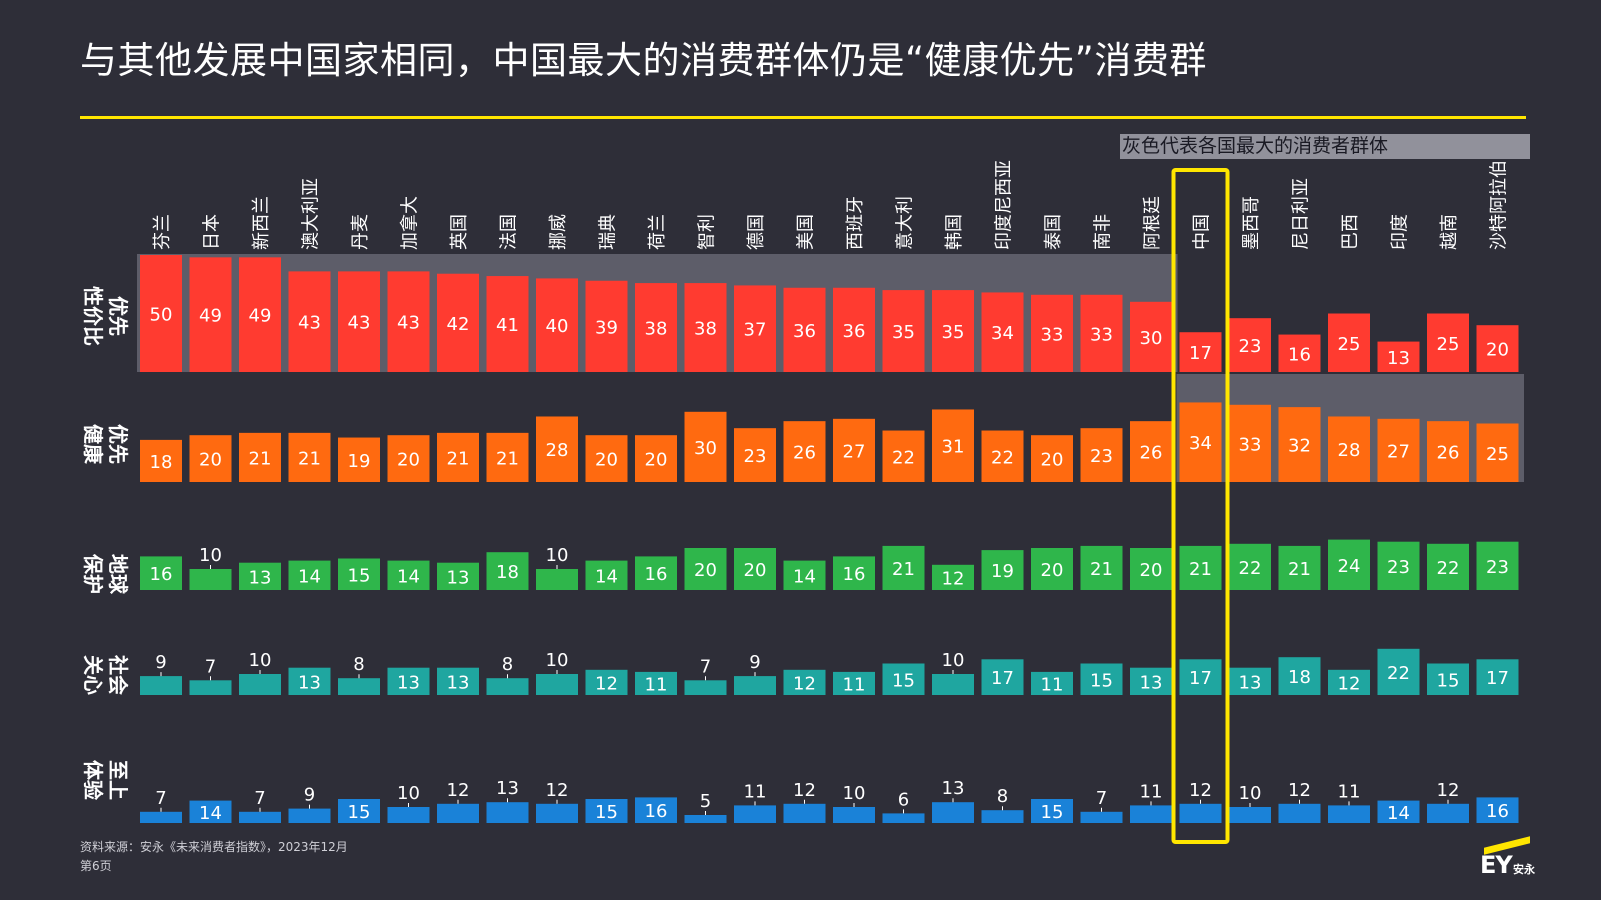  Describe the element at coordinates (1151, 338) in the screenshot. I see `bar-value-label: 30` at that location.